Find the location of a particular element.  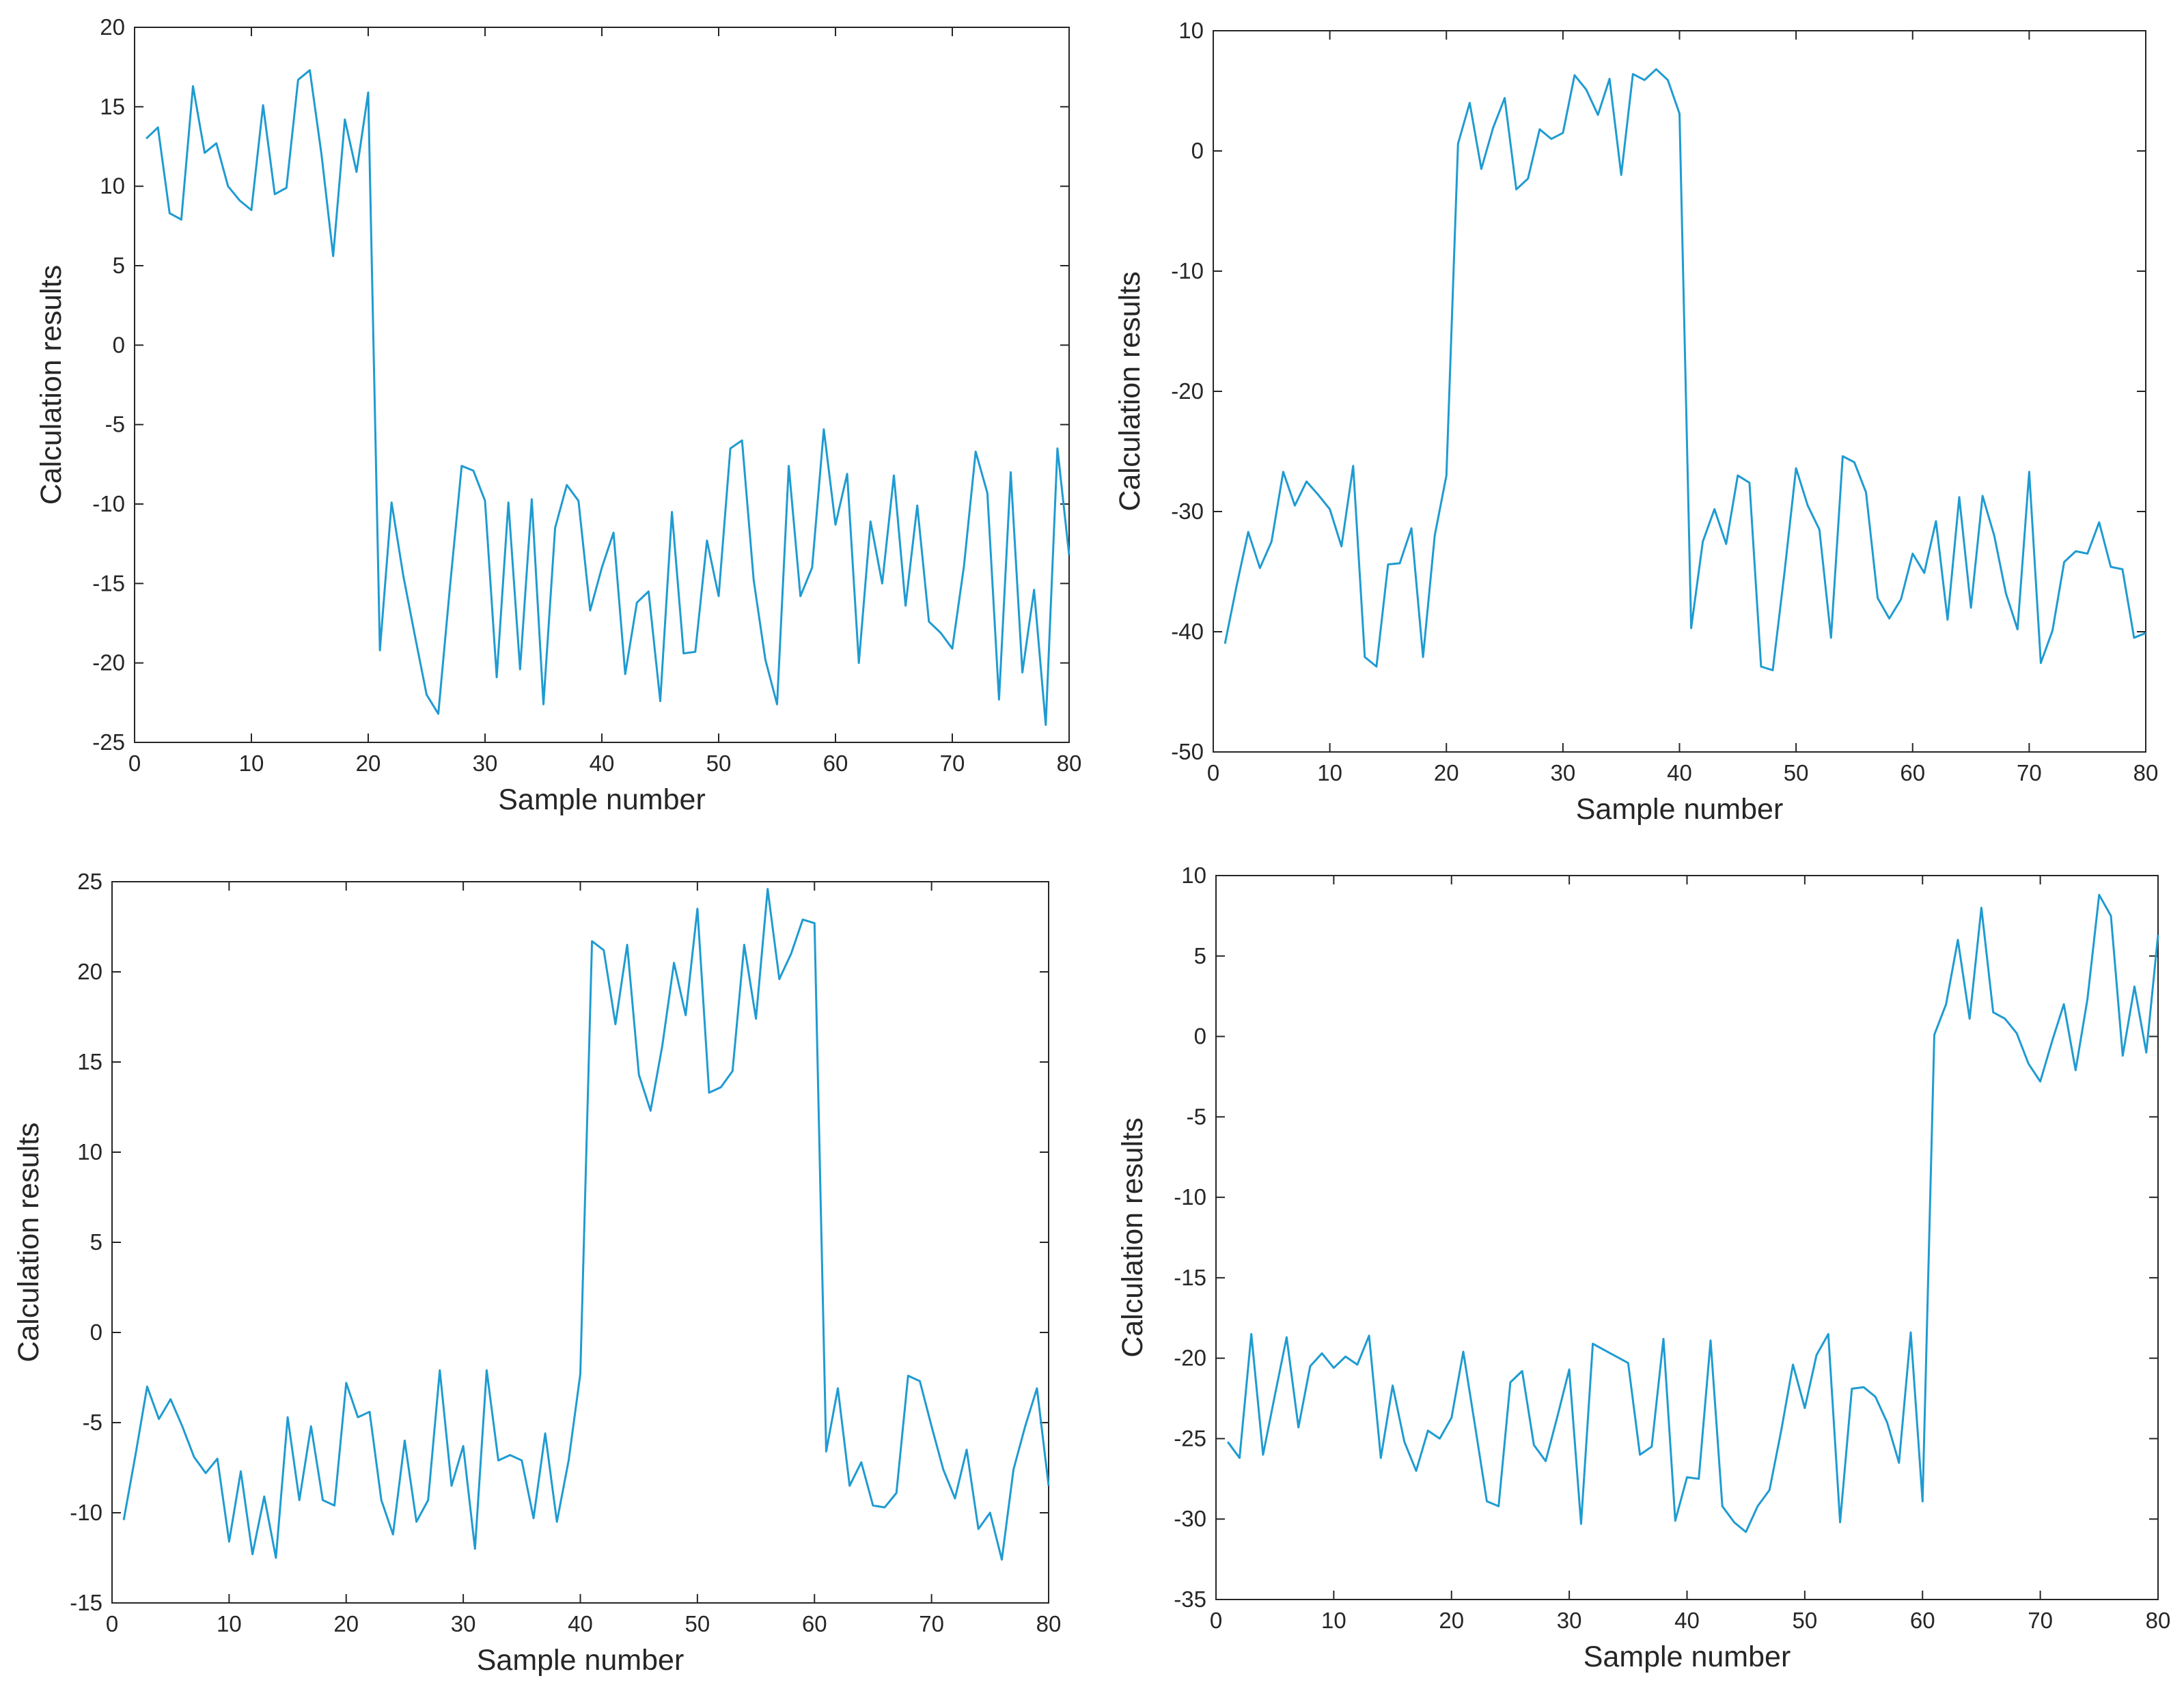

y-tick-label: -50 is located at coordinates (1187, 751).